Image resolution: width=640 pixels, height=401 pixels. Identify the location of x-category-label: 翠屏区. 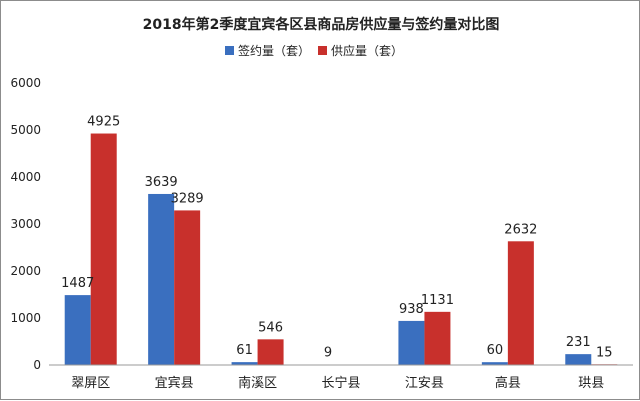
(90, 383).